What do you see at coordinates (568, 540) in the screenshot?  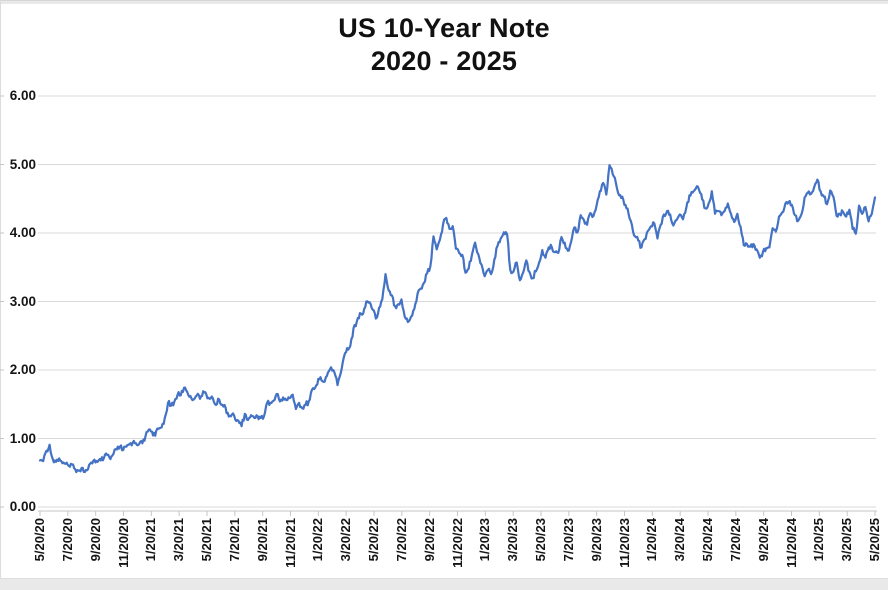 I see `x-axis-tick-label: 7/20/23` at bounding box center [568, 540].